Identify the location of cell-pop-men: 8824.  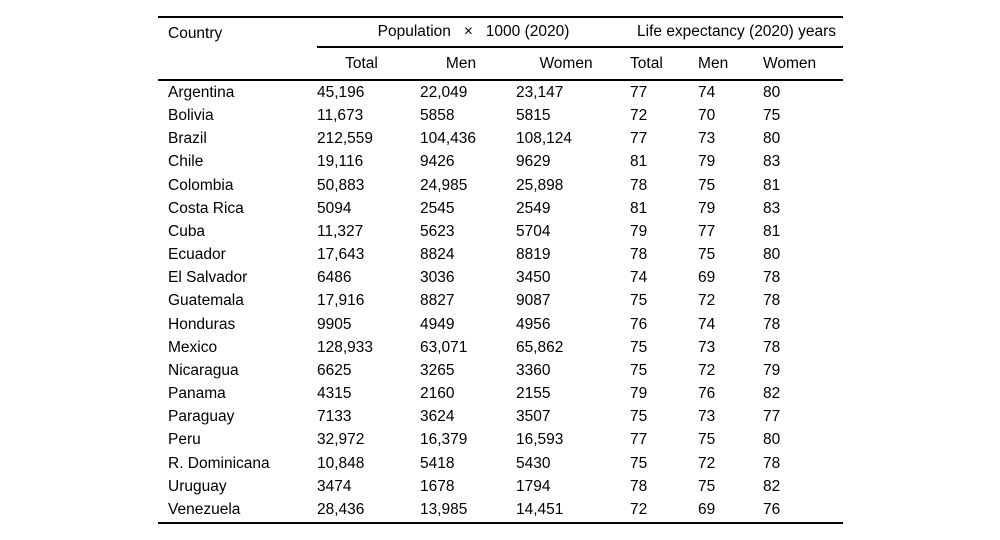
(437, 255).